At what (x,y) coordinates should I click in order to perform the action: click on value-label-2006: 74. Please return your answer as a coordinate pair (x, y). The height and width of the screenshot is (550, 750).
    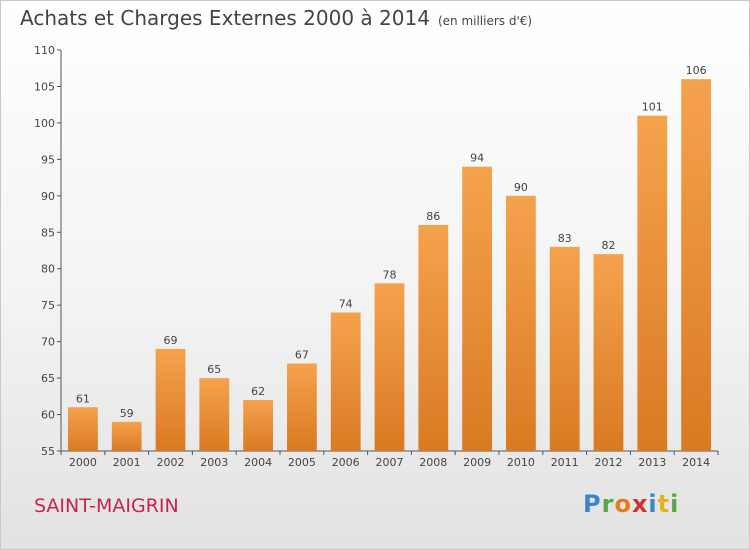
    Looking at the image, I should click on (346, 303).